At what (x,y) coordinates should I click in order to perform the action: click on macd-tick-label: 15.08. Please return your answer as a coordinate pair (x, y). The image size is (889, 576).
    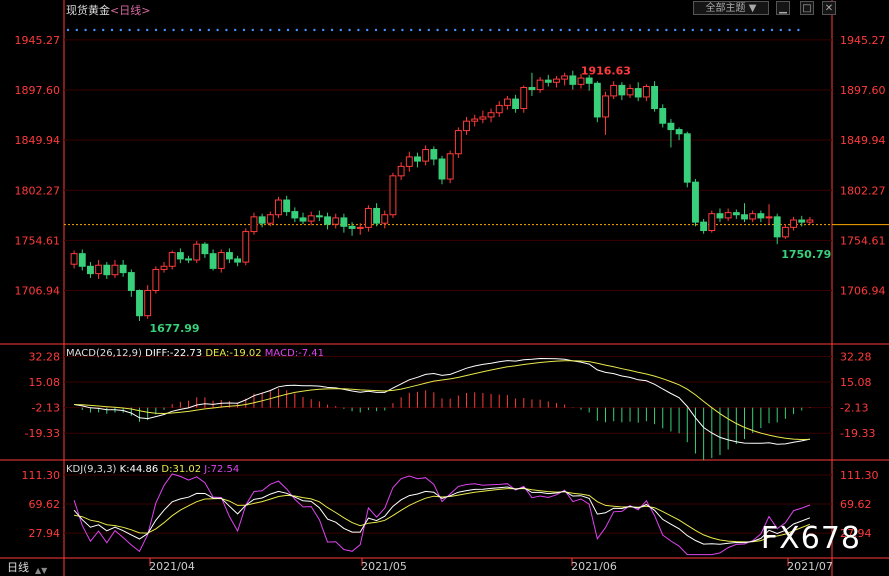
    Looking at the image, I should click on (45, 382).